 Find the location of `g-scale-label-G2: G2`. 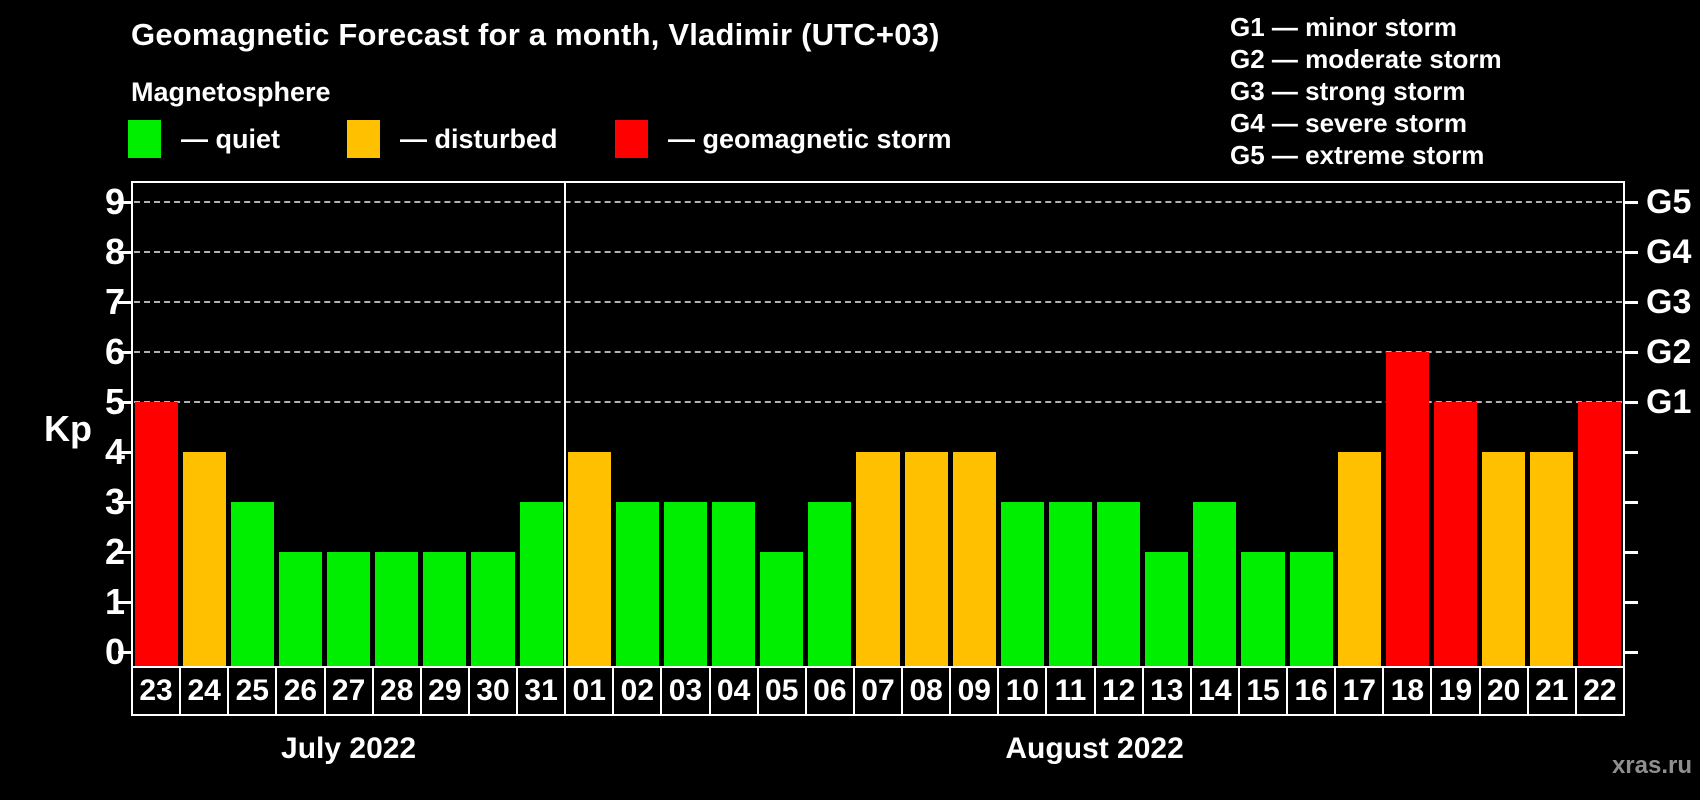

g-scale-label-G2: G2 is located at coordinates (1669, 352).